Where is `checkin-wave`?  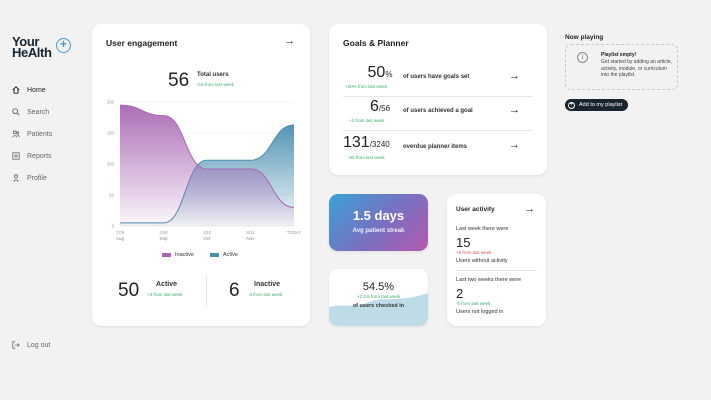 checkin-wave is located at coordinates (378, 309).